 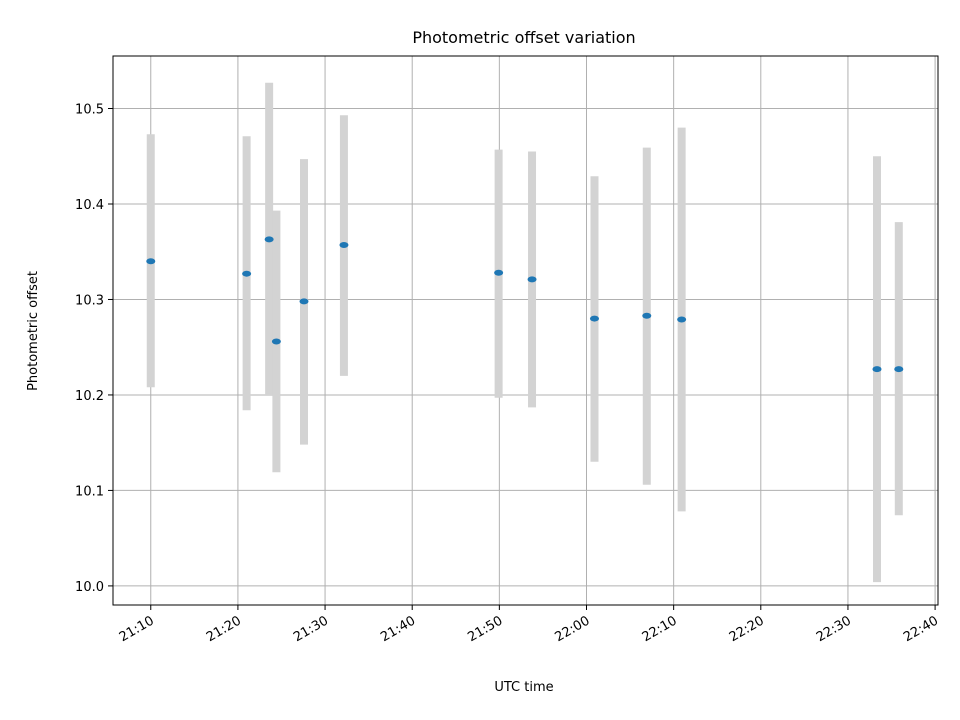 What do you see at coordinates (89, 491) in the screenshot?
I see `y-tick-label: 10.1` at bounding box center [89, 491].